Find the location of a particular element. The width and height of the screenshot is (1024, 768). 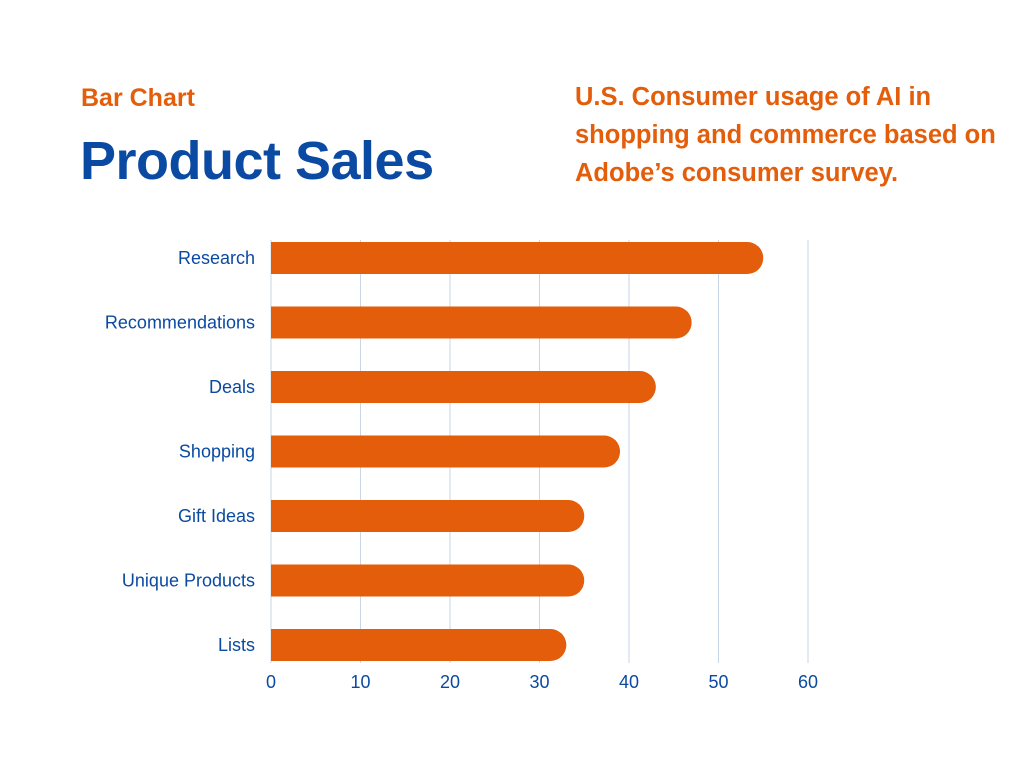

x-tick-label: 30 is located at coordinates (539, 682).